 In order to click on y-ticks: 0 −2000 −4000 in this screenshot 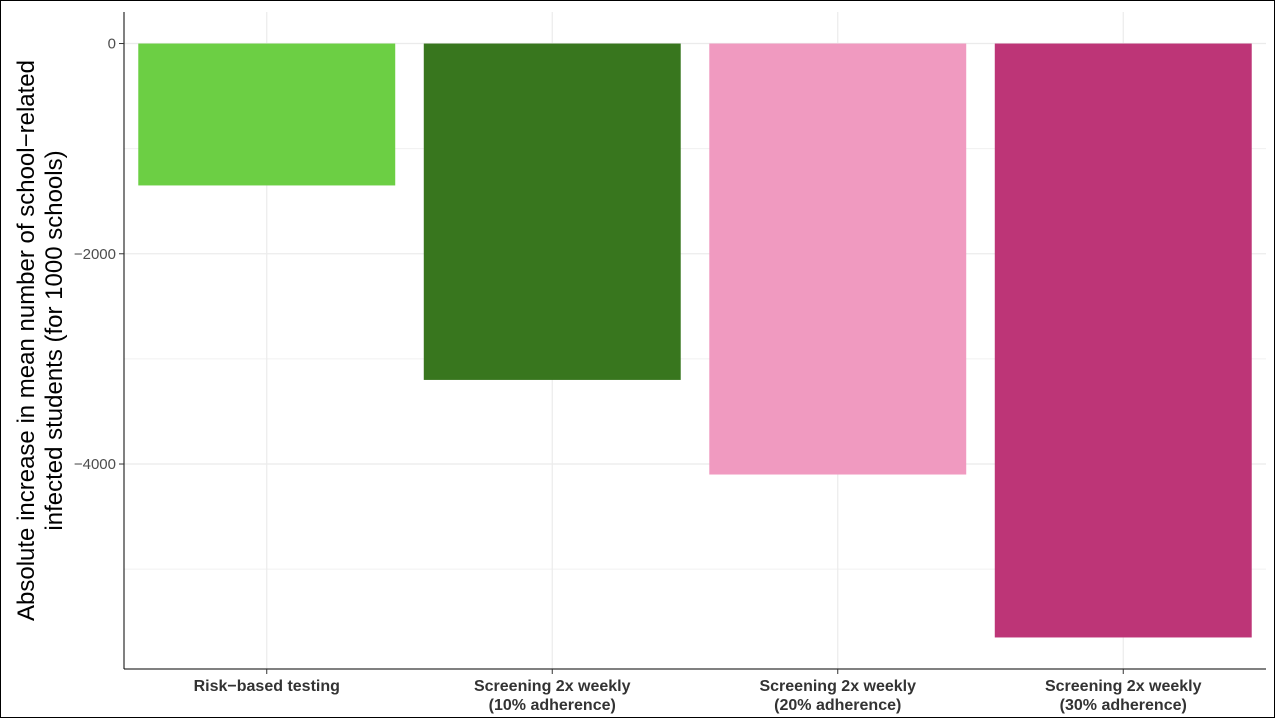, I will do `click(99, 254)`.